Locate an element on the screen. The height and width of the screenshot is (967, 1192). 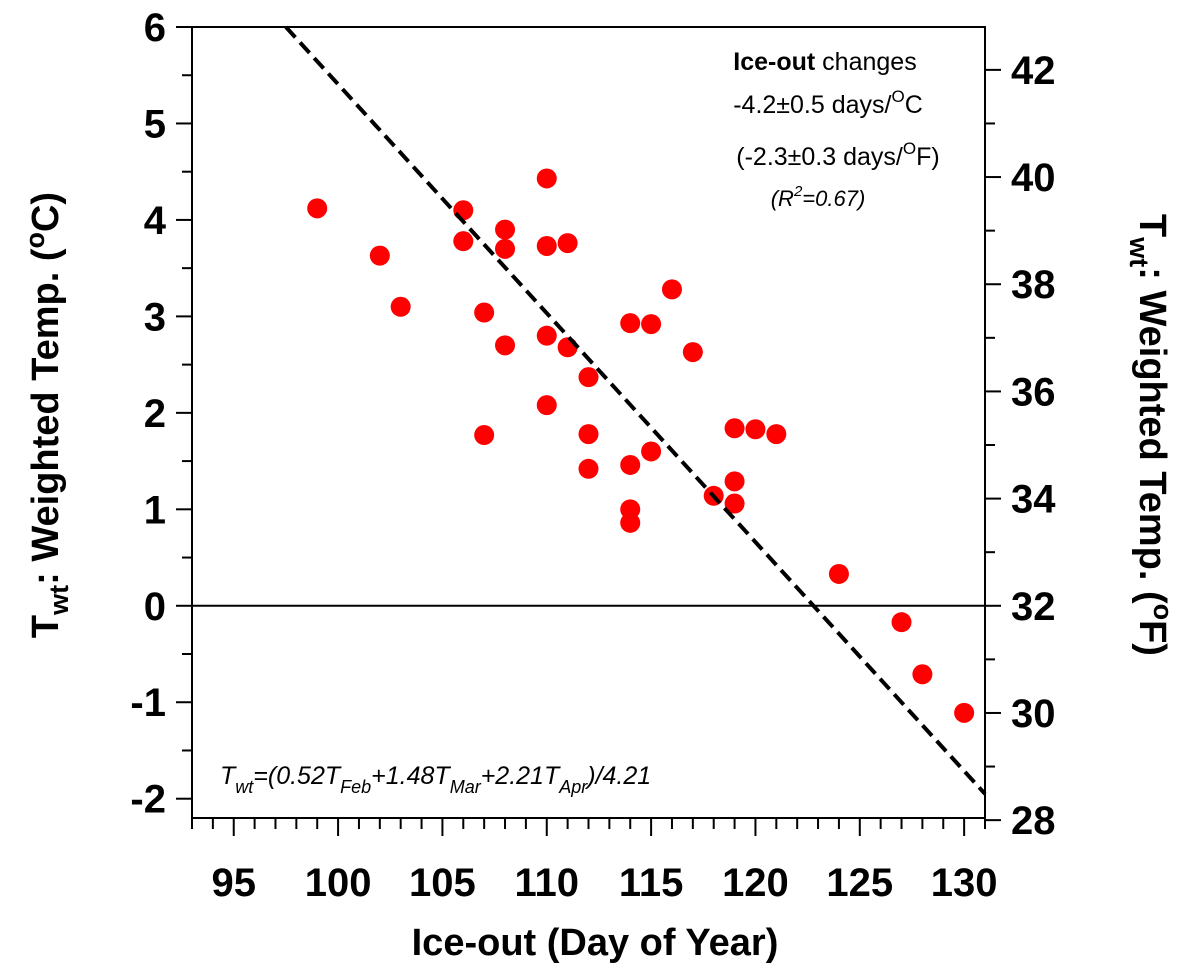
y-right-title-end: F) is located at coordinates (1152, 638).